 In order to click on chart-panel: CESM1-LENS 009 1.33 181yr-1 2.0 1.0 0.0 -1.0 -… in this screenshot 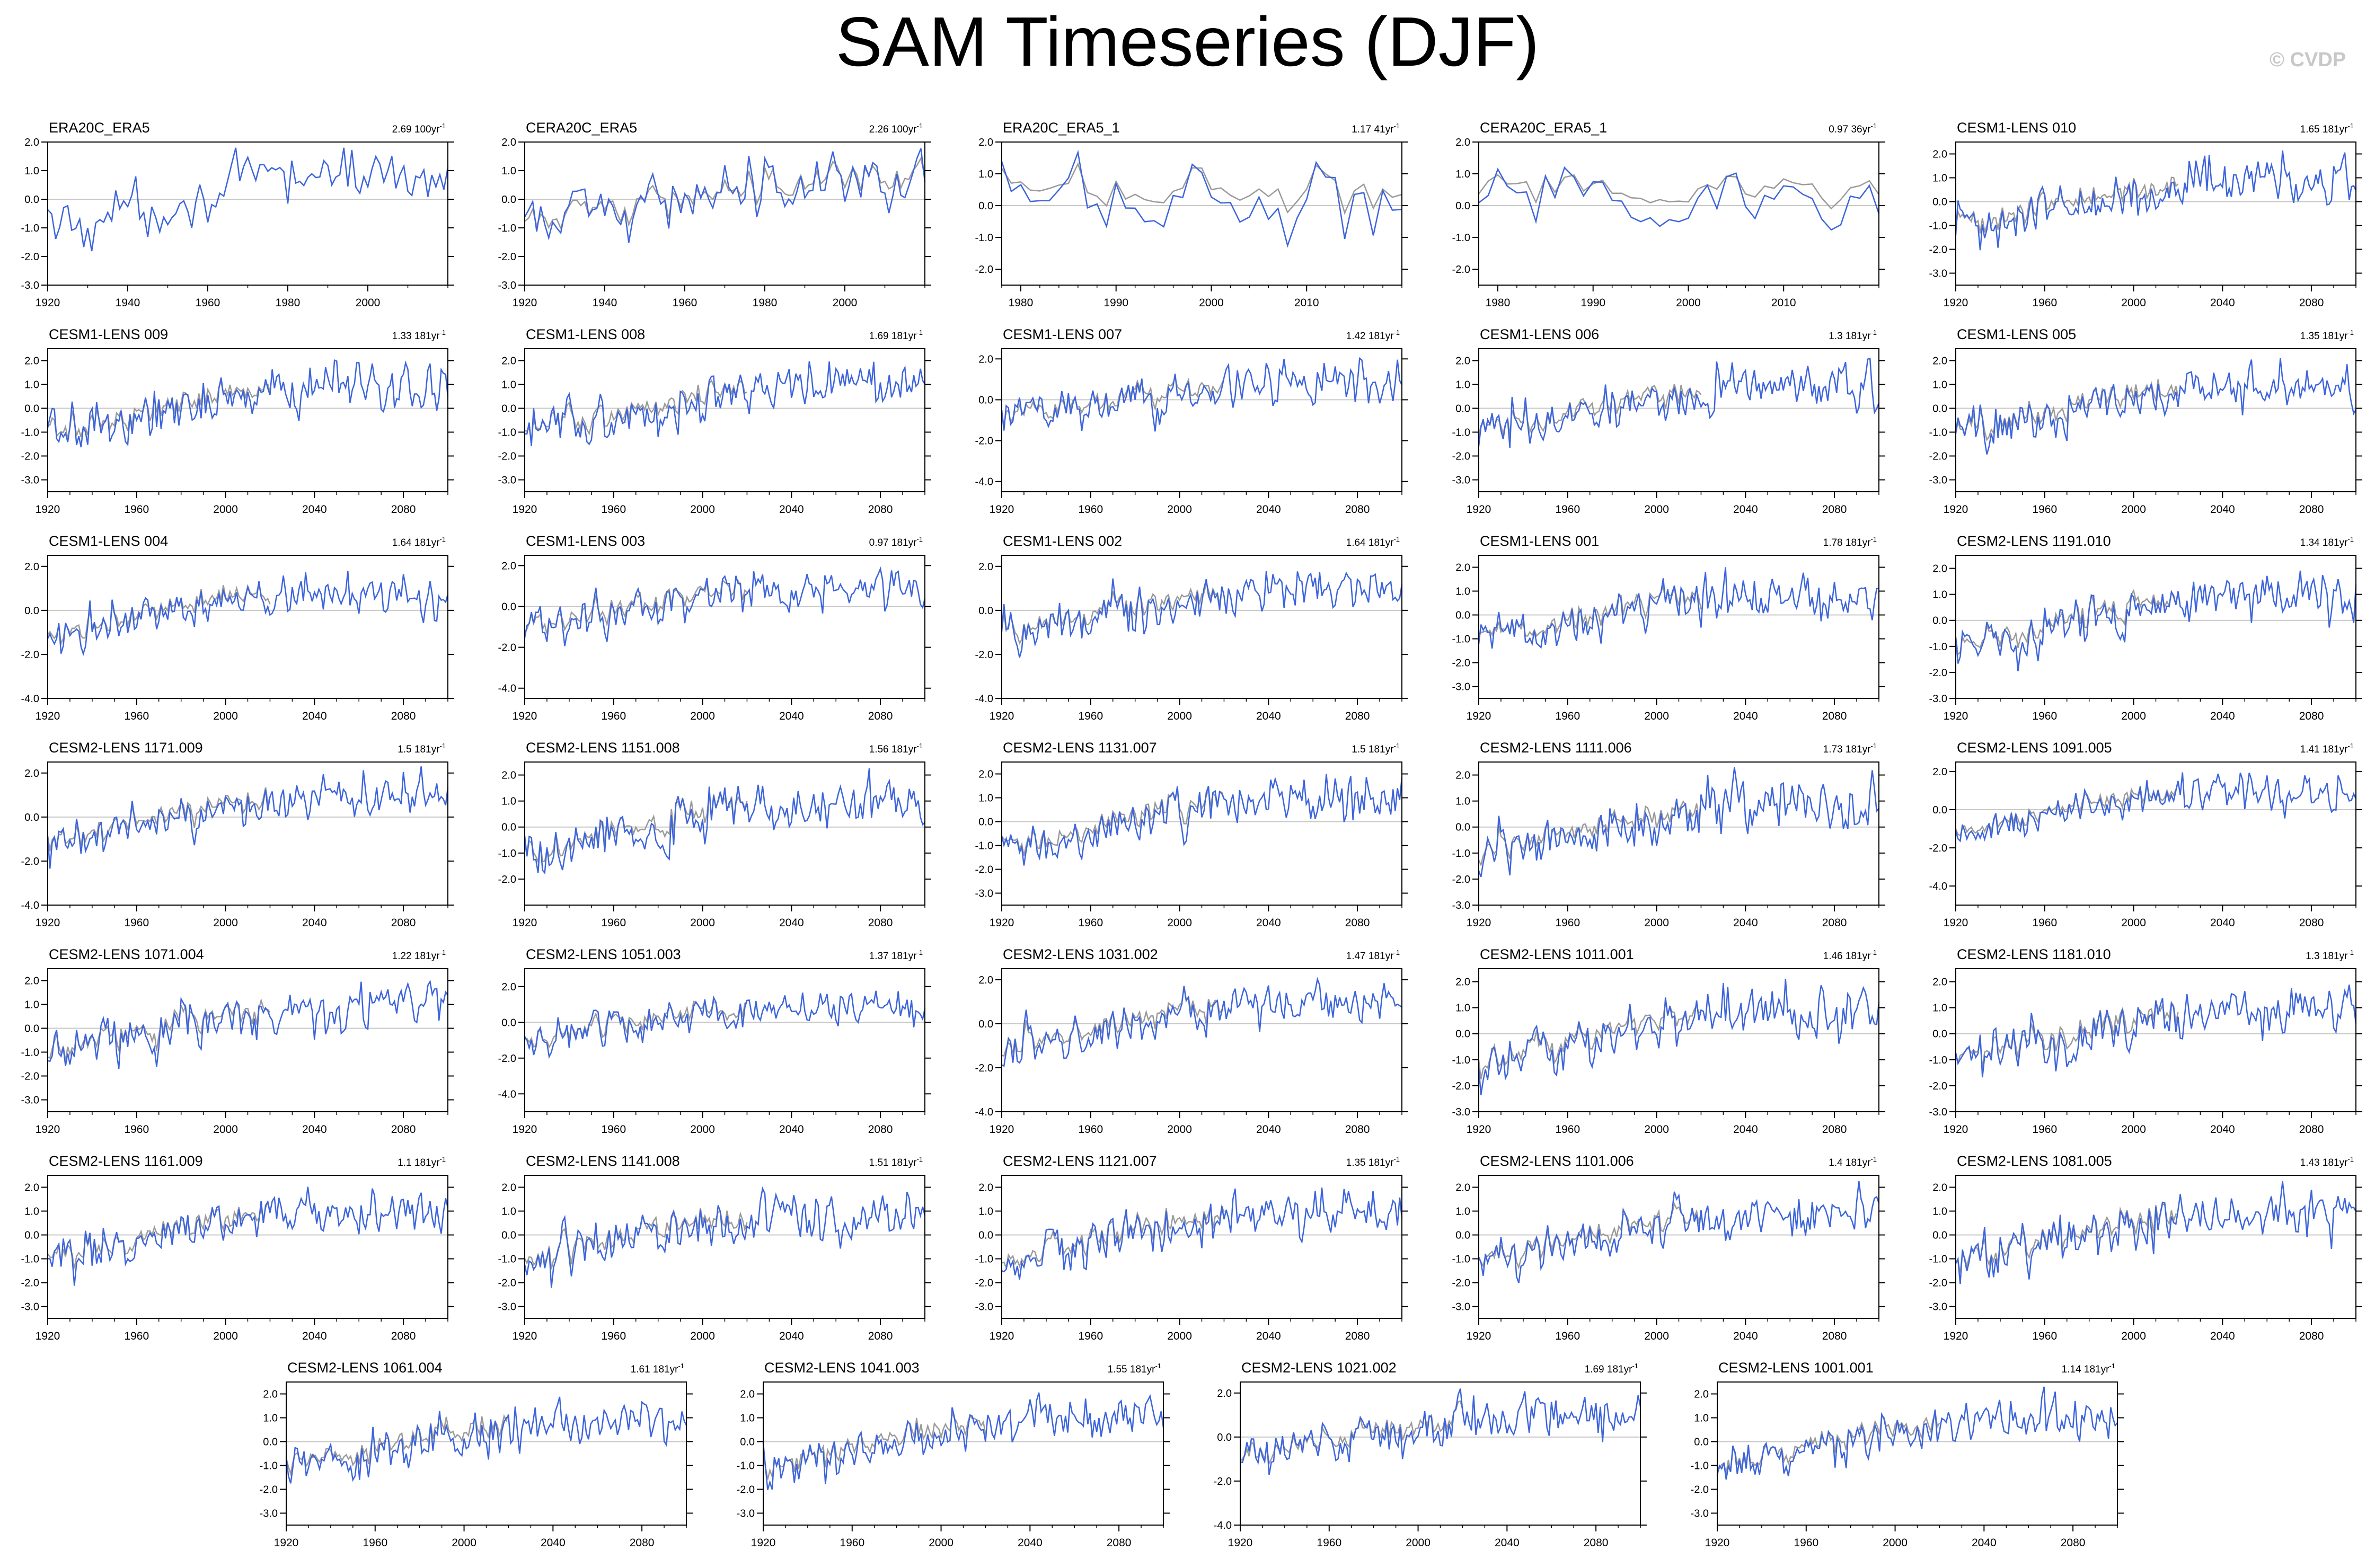, I will do `click(238, 421)`.